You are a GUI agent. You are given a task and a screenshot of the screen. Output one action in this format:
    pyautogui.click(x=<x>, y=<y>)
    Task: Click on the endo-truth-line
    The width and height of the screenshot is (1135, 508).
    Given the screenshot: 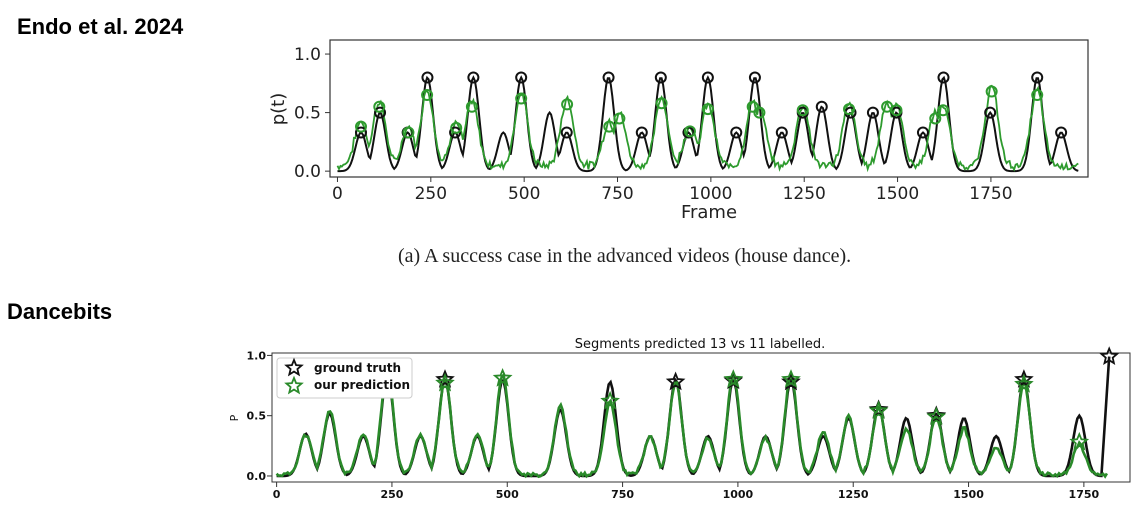 What is the action you would take?
    pyautogui.click(x=708, y=124)
    